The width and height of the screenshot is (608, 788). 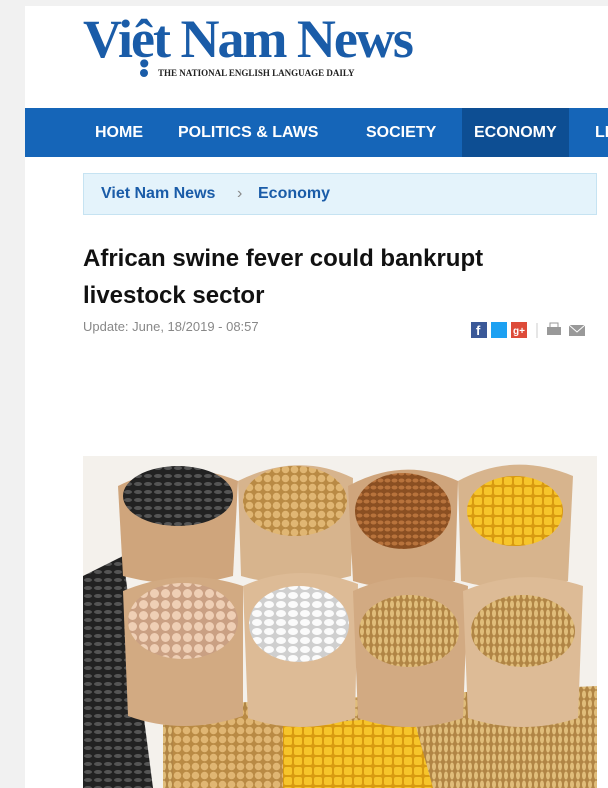 I want to click on gplus-icon, so click(x=519, y=330).